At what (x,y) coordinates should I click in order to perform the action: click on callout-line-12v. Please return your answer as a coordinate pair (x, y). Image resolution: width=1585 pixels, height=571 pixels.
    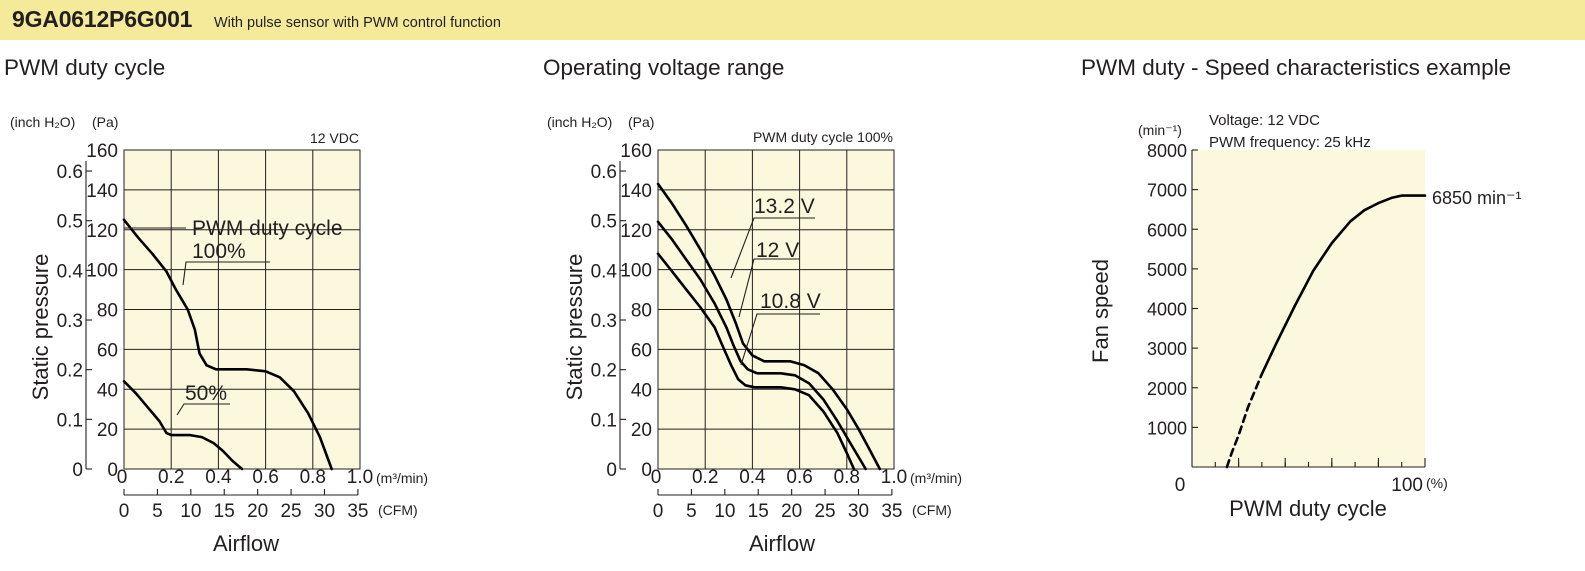
    Looking at the image, I should click on (768, 288).